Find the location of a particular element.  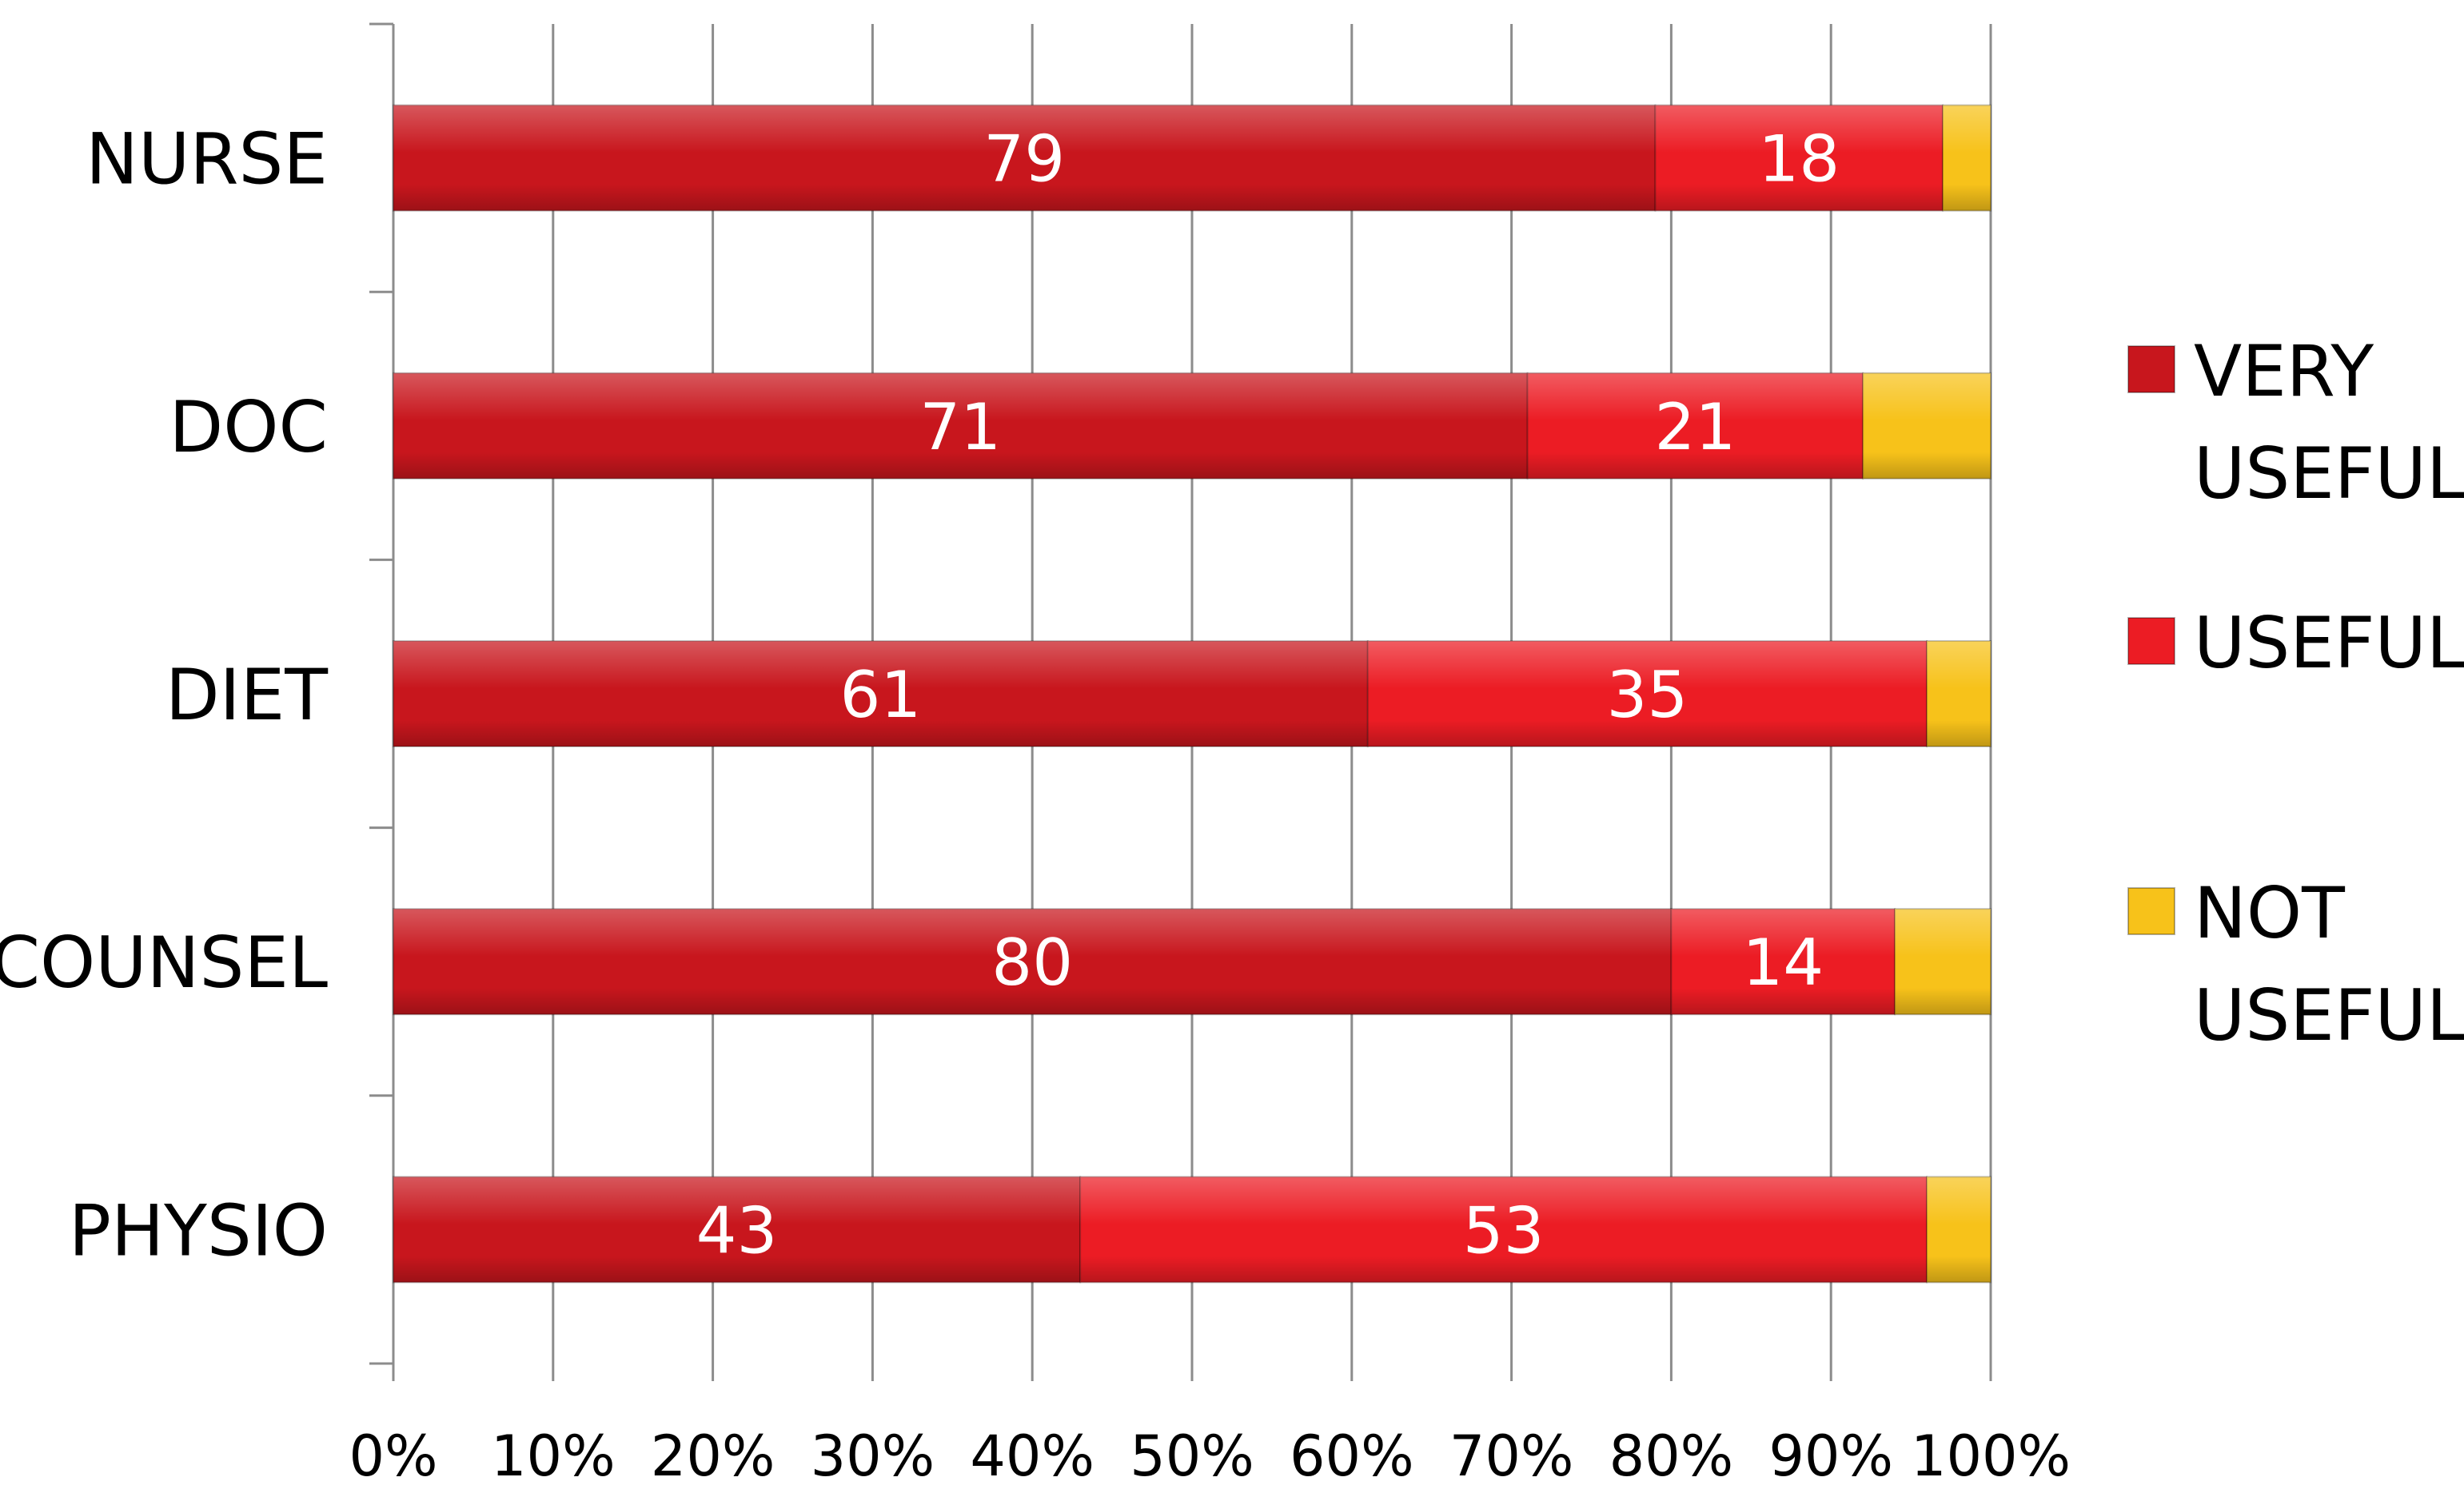

category-label-diet: DIET is located at coordinates (247, 695).